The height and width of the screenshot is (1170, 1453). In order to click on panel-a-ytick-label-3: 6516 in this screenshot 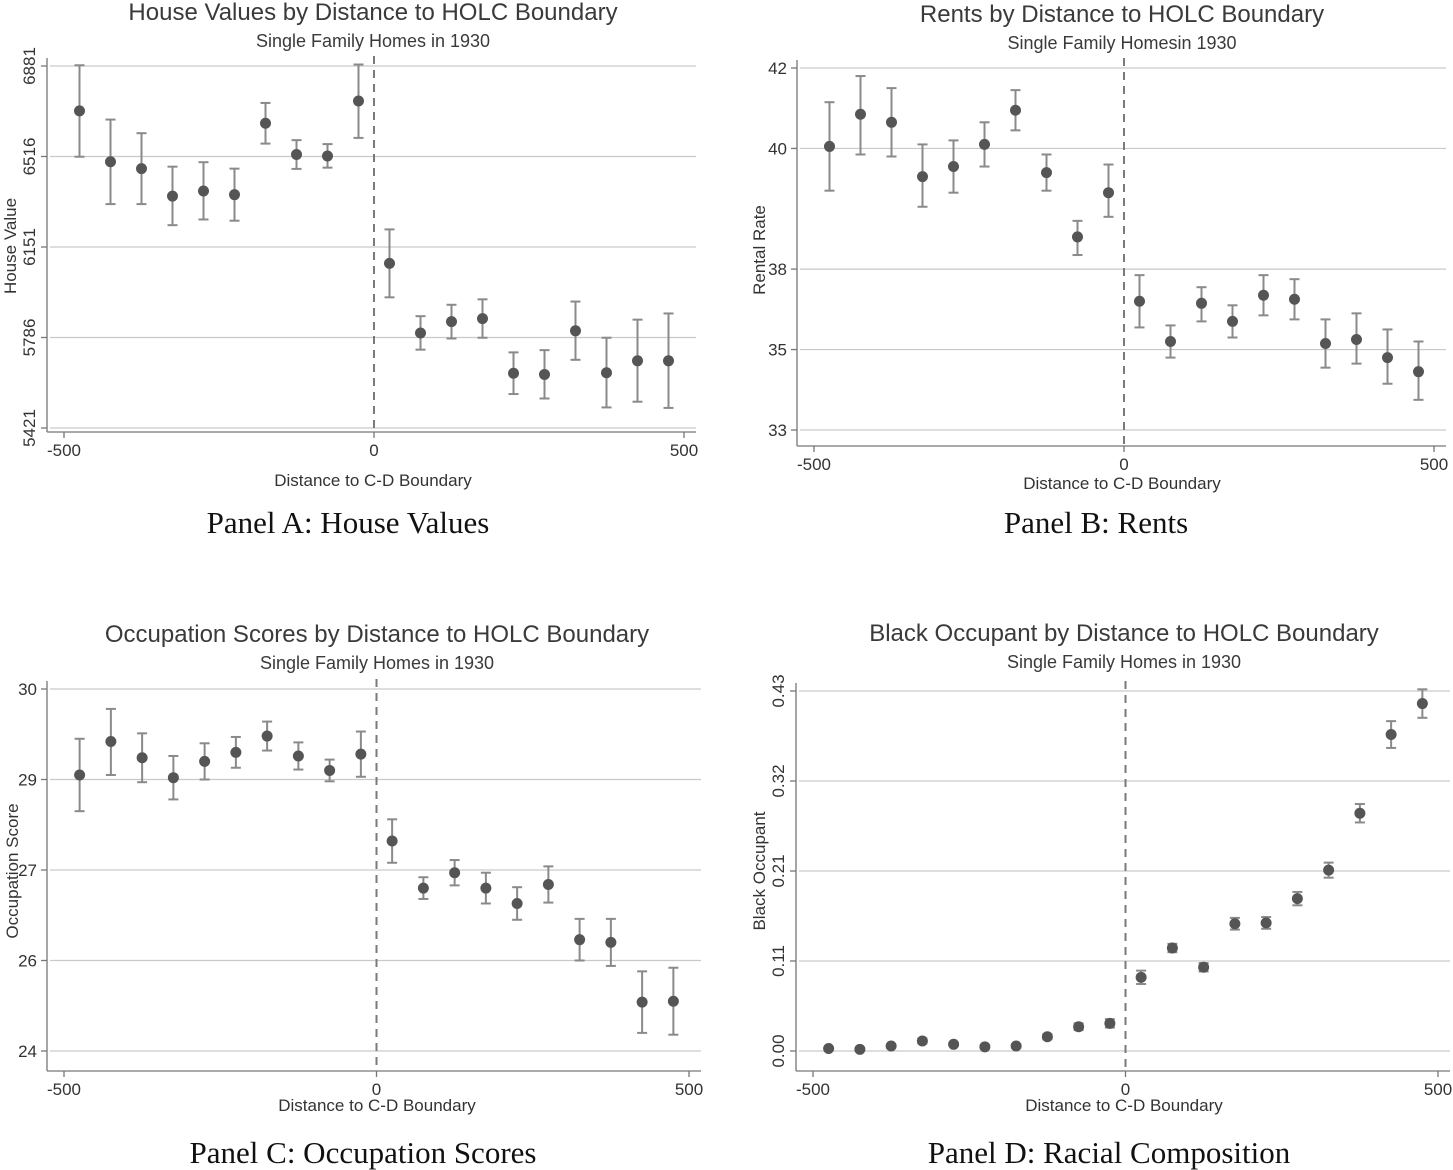, I will do `click(29, 157)`.